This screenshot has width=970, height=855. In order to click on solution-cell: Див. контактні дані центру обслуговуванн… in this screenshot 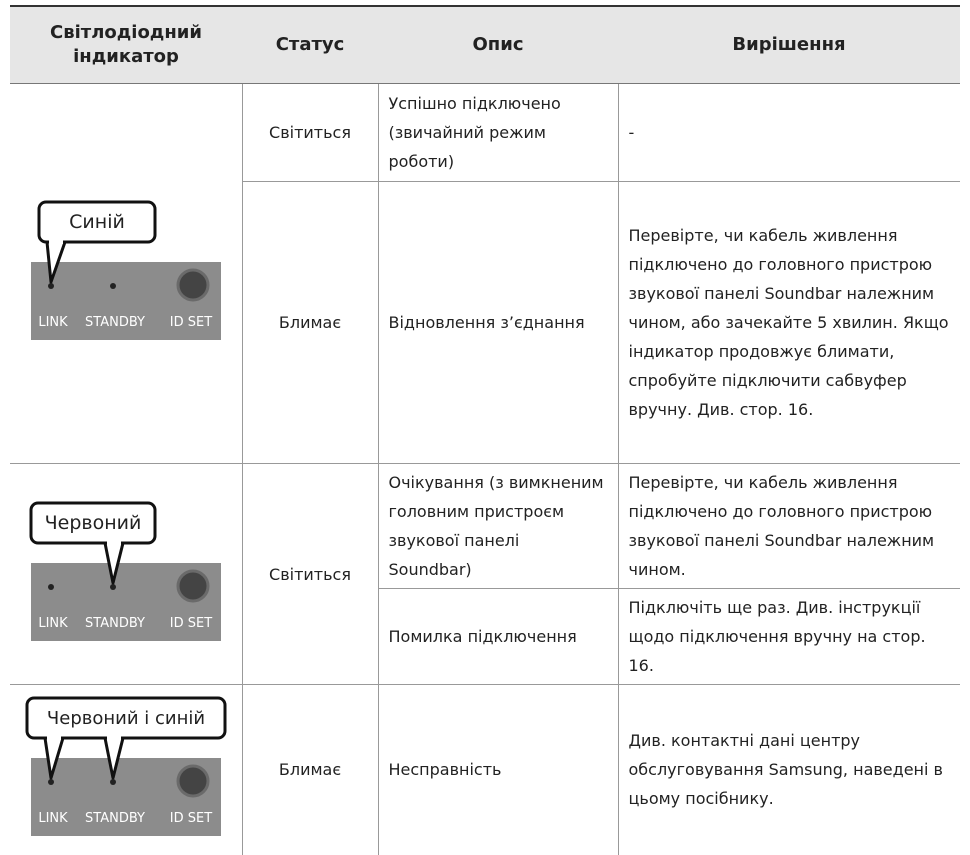, I will do `click(788, 769)`.